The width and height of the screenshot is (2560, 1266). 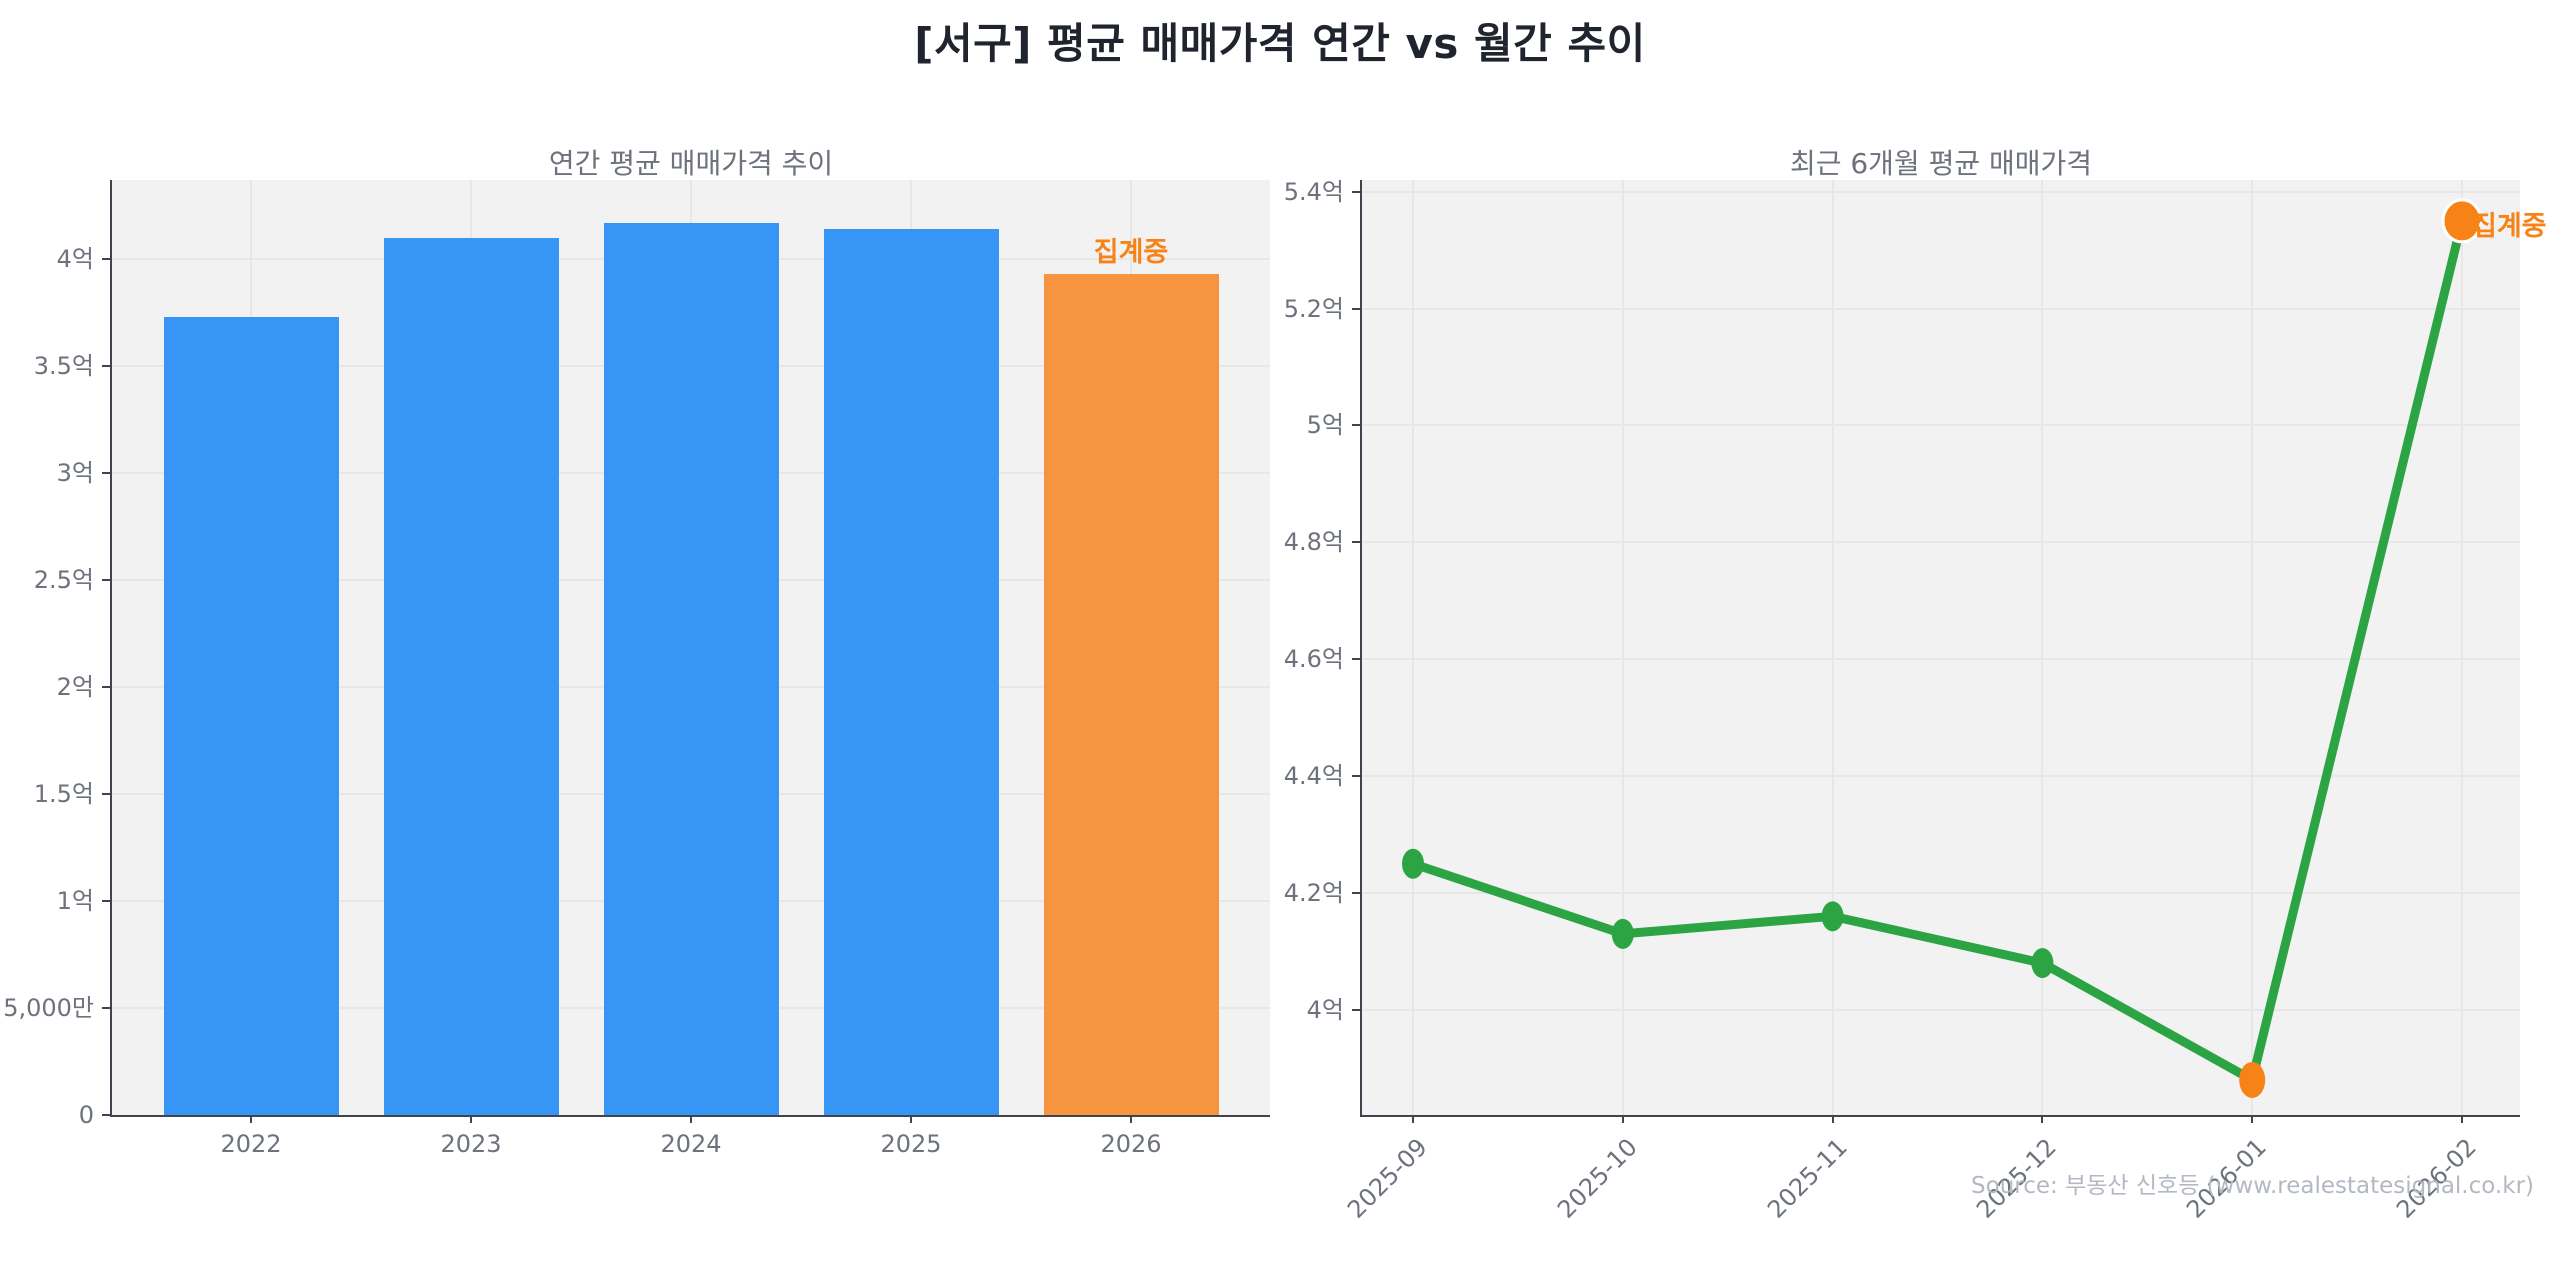 I want to click on y-tick-label: 4.8억, so click(x=1313, y=542).